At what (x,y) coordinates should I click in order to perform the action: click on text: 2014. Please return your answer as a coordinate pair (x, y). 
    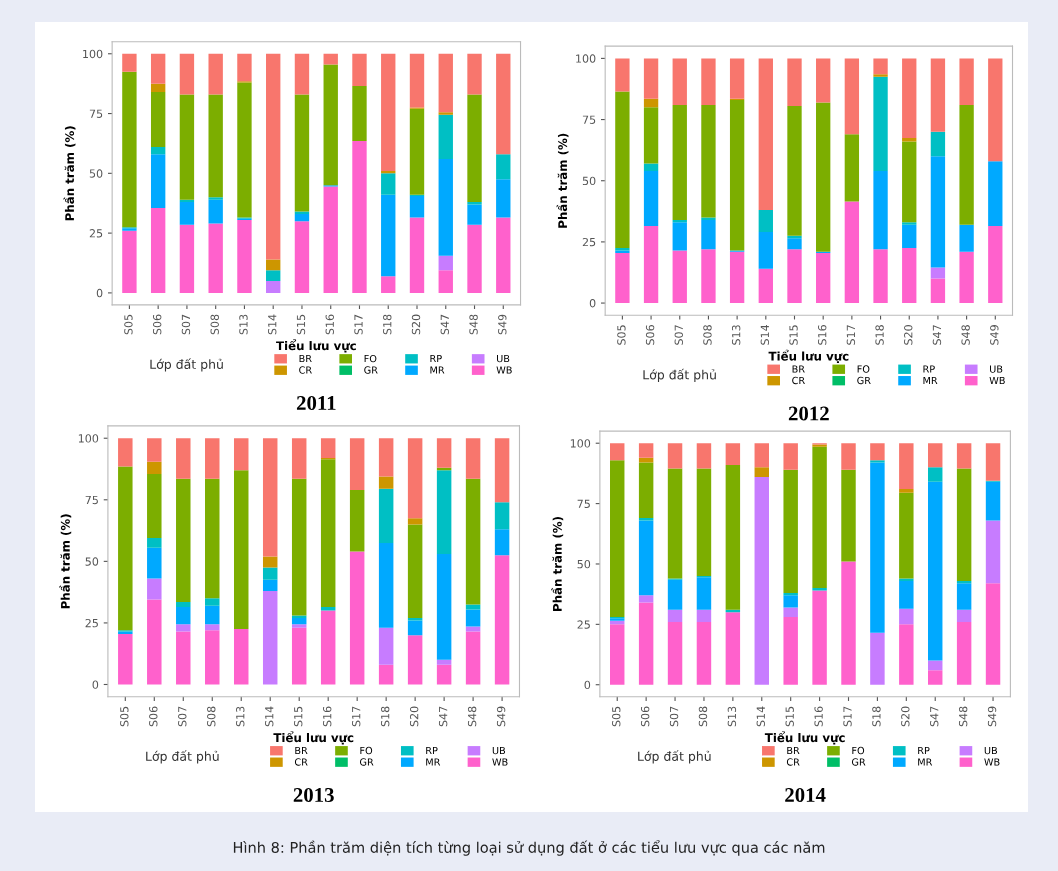
    Looking at the image, I should click on (805, 795).